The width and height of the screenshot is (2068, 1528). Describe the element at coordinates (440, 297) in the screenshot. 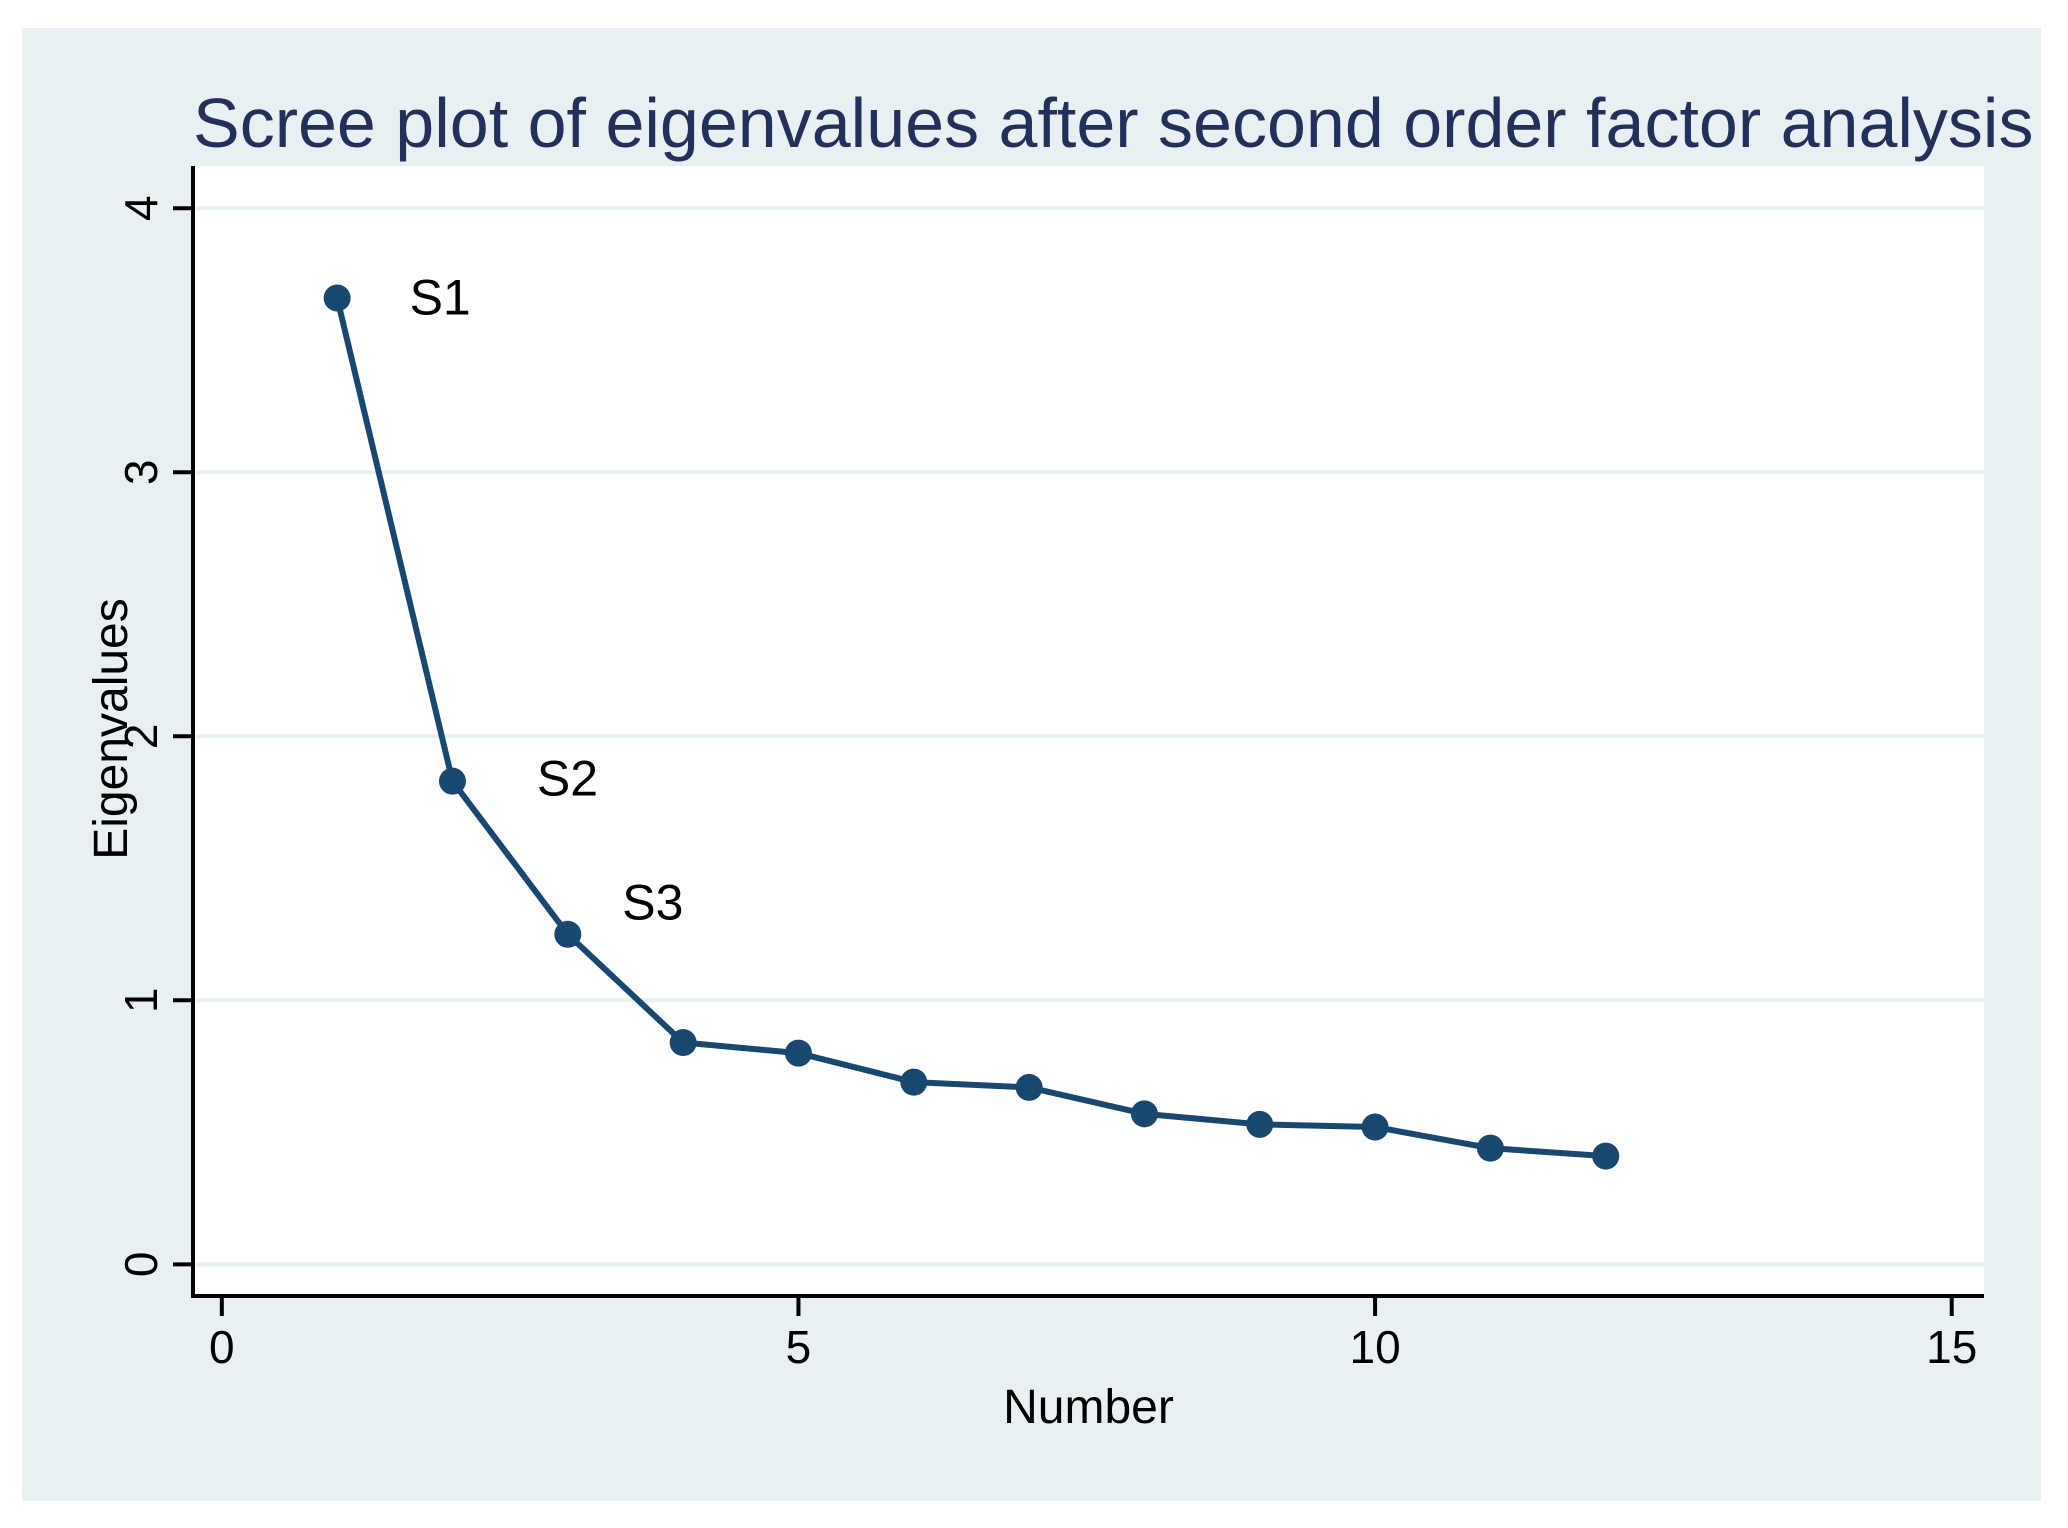

I see `point-label: S1` at that location.